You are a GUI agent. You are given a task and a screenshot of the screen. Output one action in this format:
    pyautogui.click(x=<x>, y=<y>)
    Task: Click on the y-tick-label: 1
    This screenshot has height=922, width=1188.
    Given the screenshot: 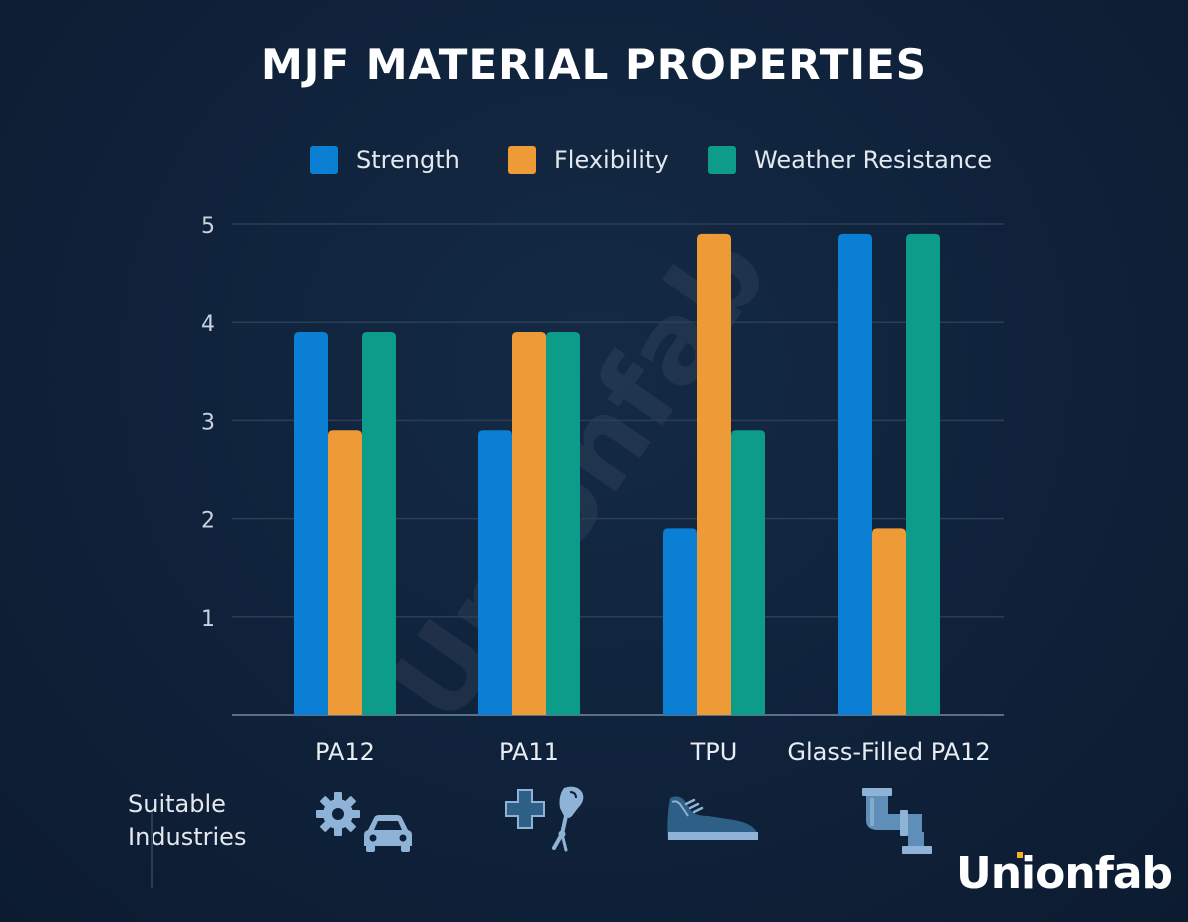 What is the action you would take?
    pyautogui.click(x=208, y=619)
    